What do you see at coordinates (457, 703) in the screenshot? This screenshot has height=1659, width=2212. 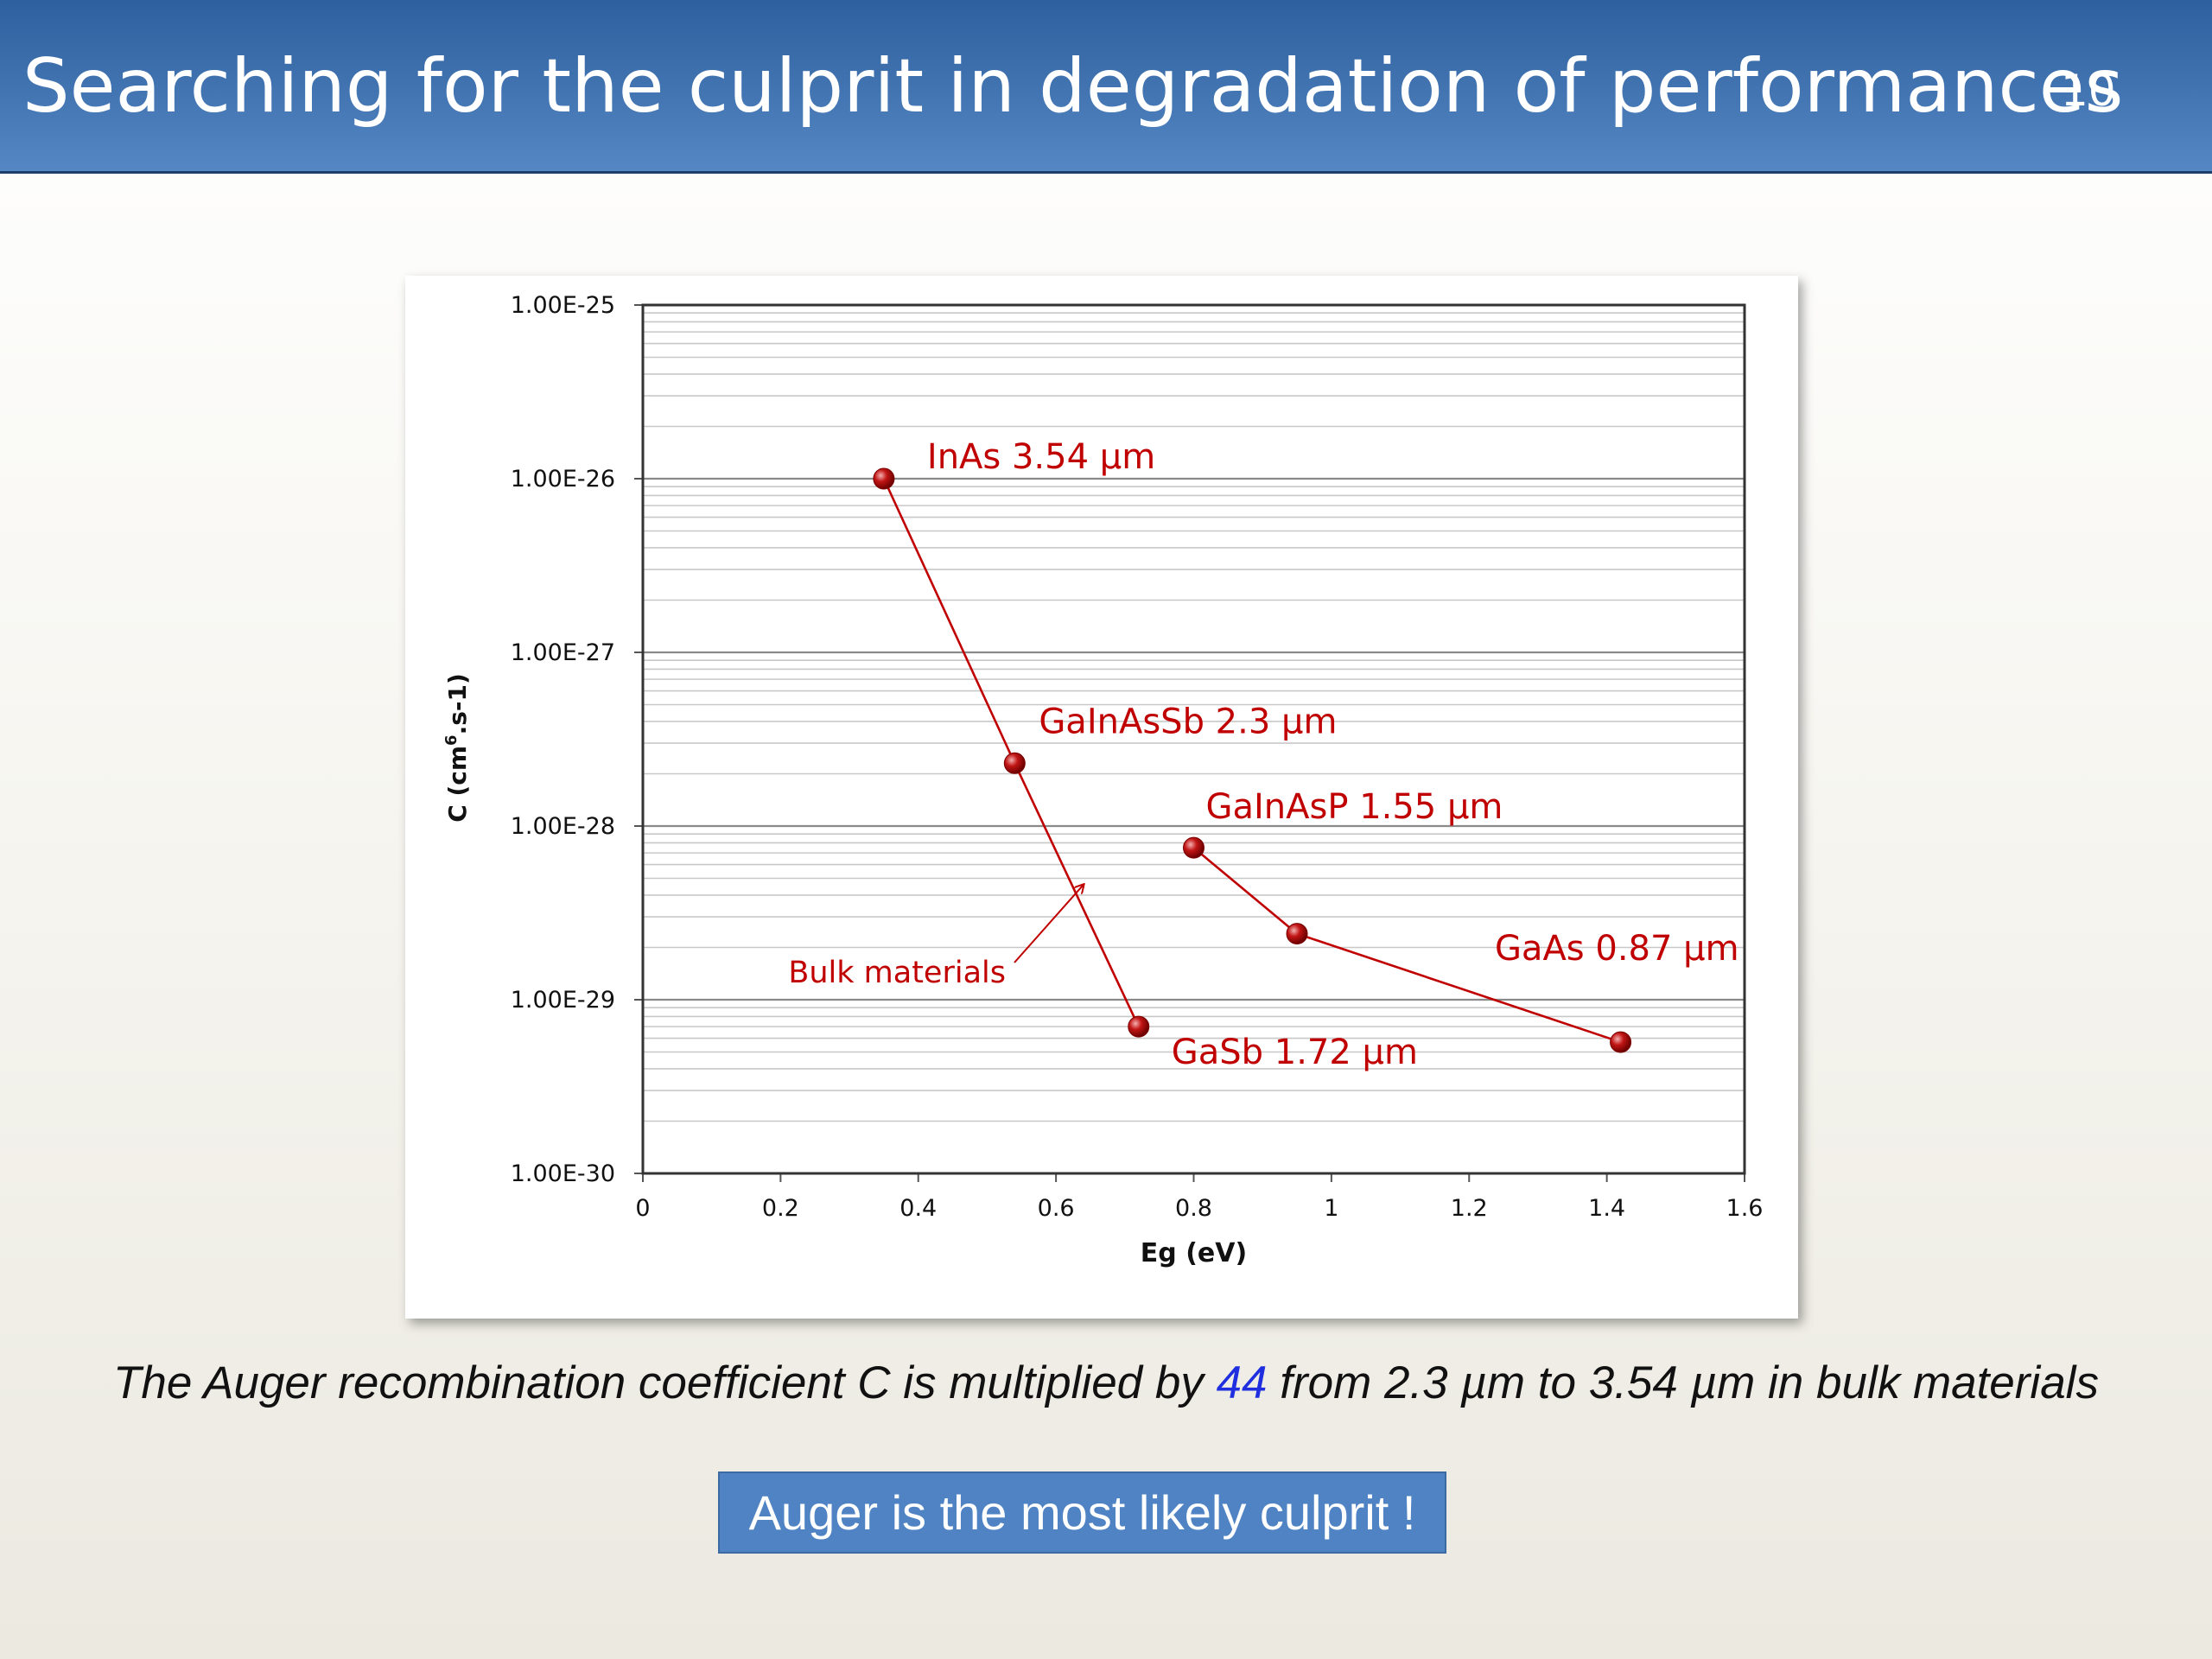 I see `y-axis-title-tail: .s-1)` at bounding box center [457, 703].